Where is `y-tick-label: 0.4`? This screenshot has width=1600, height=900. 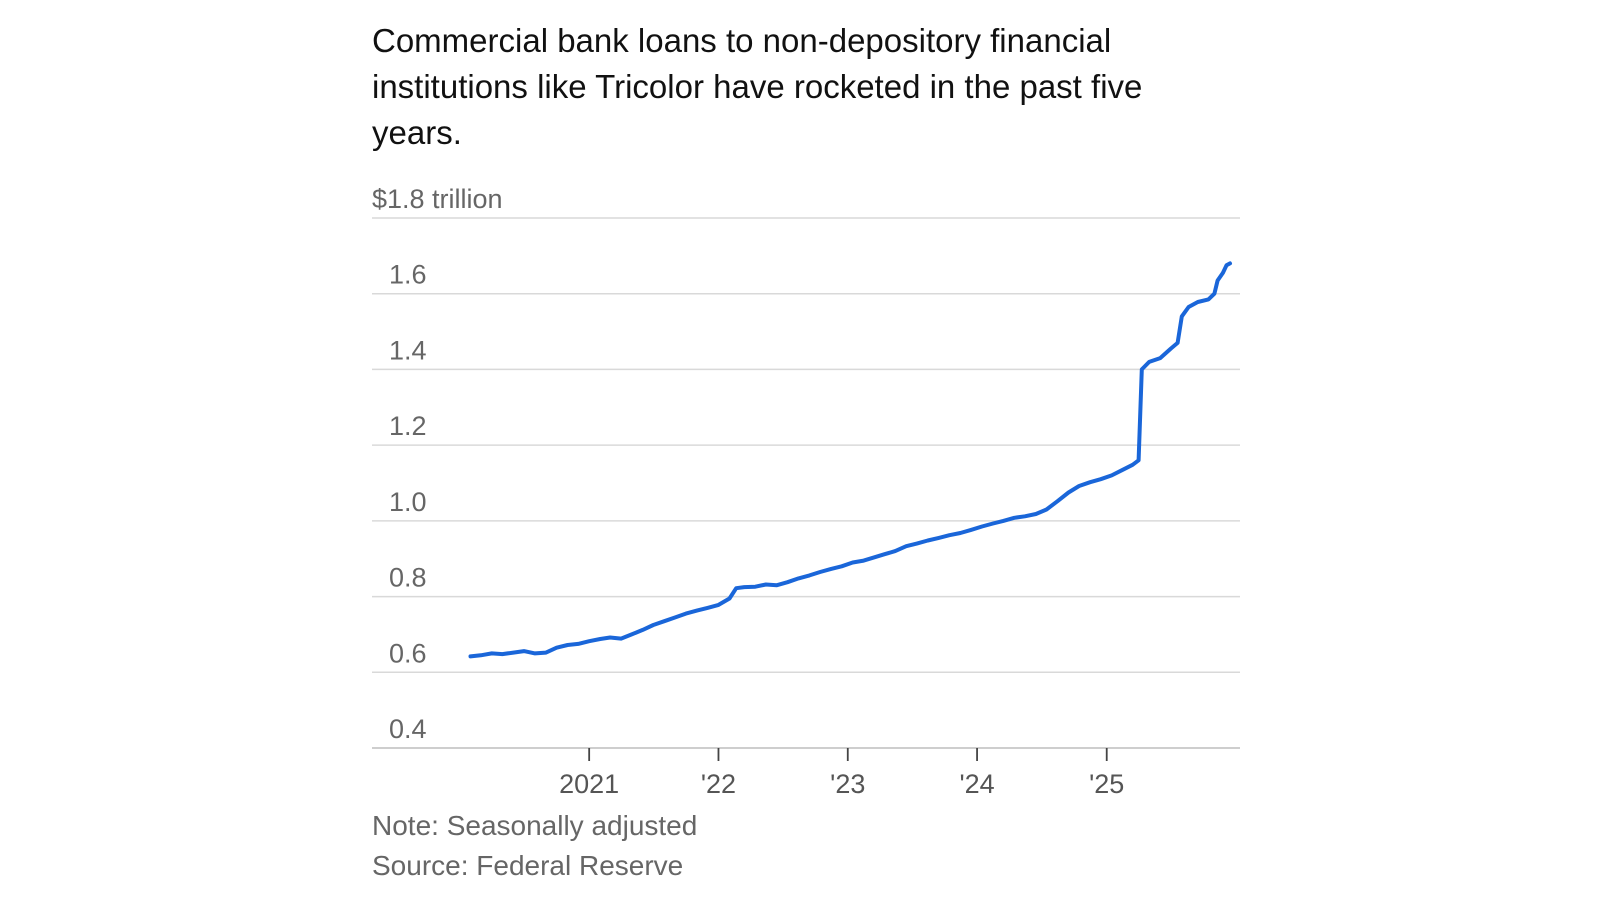
y-tick-label: 0.4 is located at coordinates (408, 729).